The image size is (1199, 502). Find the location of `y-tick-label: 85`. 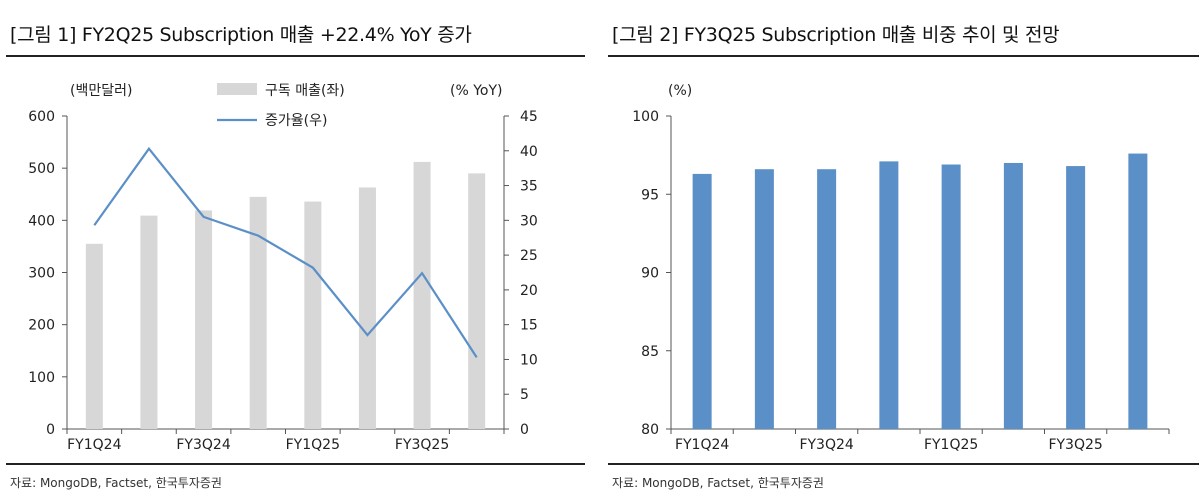

y-tick-label: 85 is located at coordinates (650, 352).